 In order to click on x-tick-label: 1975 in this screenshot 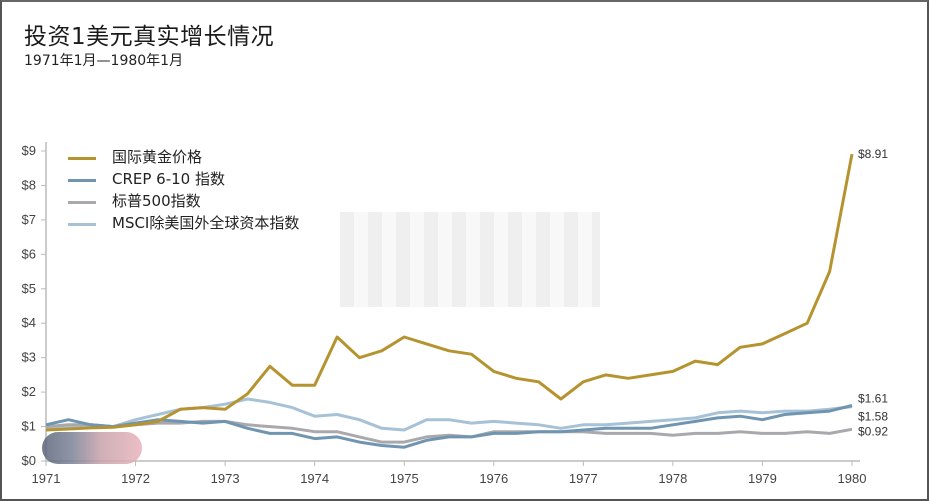, I will do `click(404, 478)`.